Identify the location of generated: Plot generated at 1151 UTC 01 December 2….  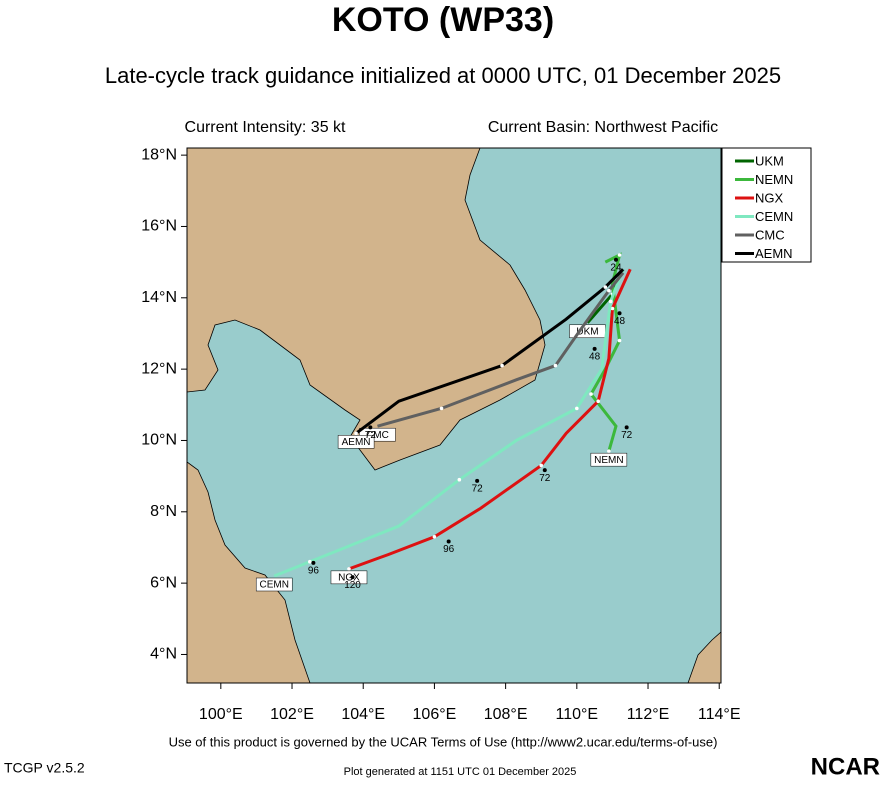
(460, 772).